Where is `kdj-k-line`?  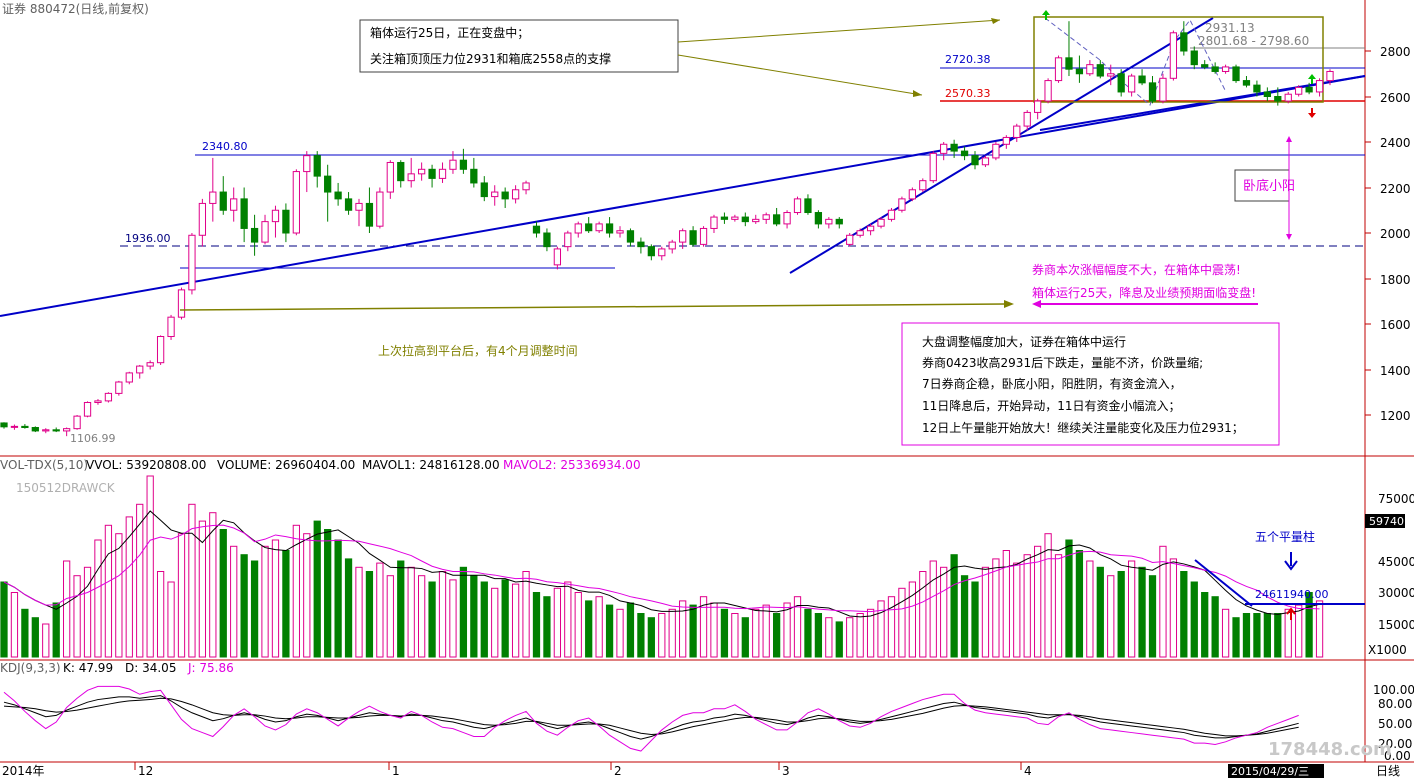
kdj-k-line is located at coordinates (651, 717).